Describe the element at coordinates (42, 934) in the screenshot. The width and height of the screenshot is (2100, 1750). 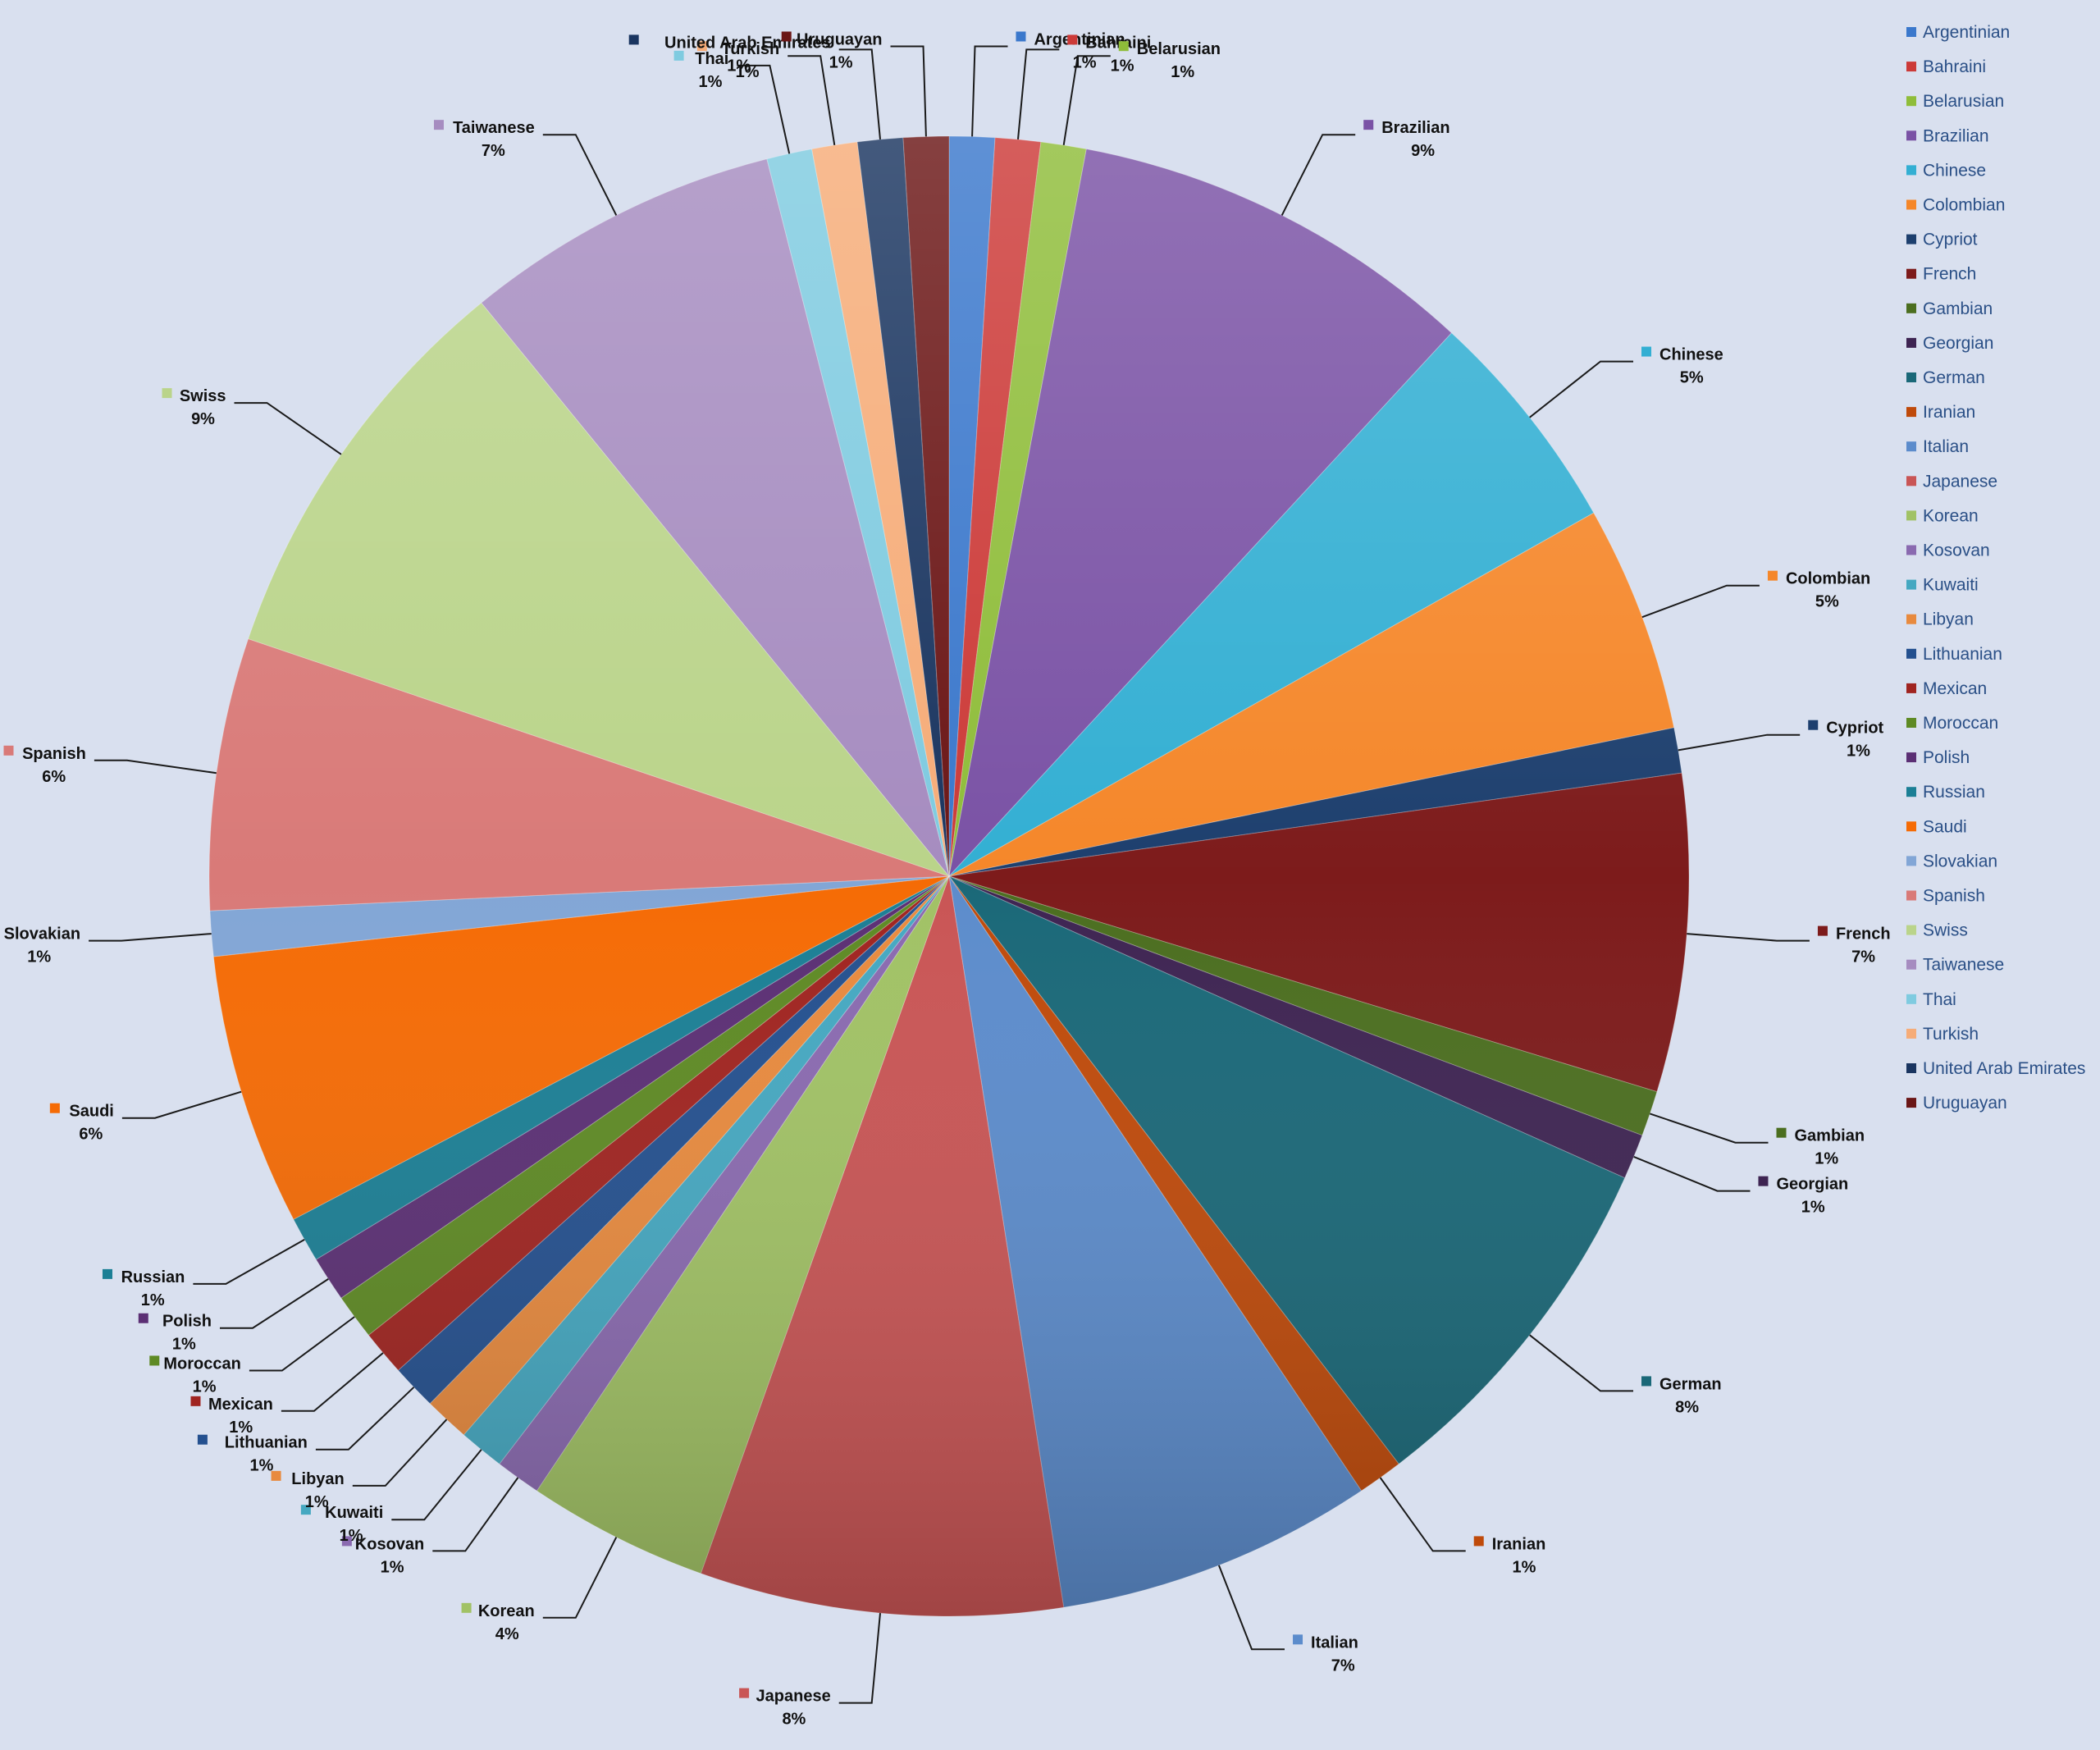
I see `slice-label-name: Slovakian` at that location.